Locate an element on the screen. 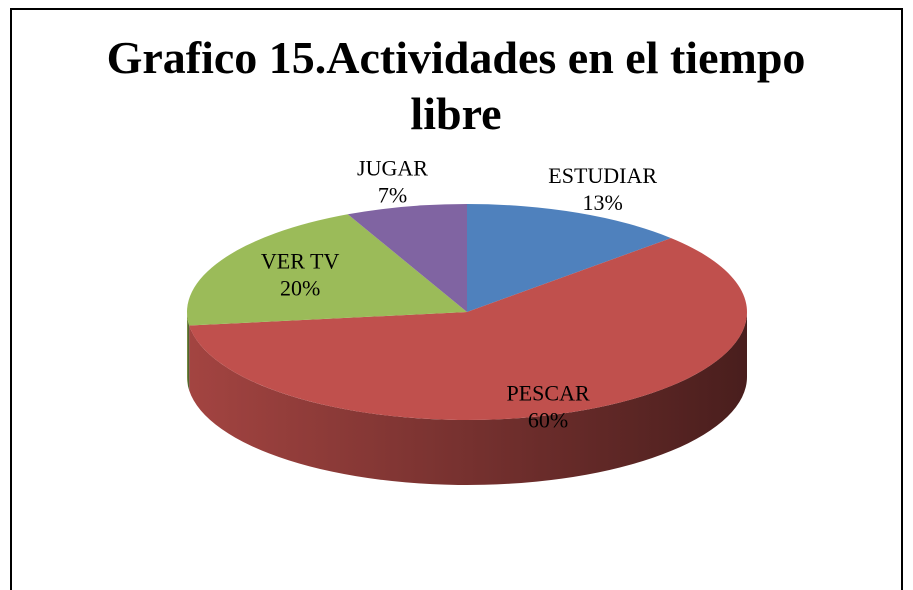 The width and height of the screenshot is (913, 590). value-label: 13% is located at coordinates (603, 202).